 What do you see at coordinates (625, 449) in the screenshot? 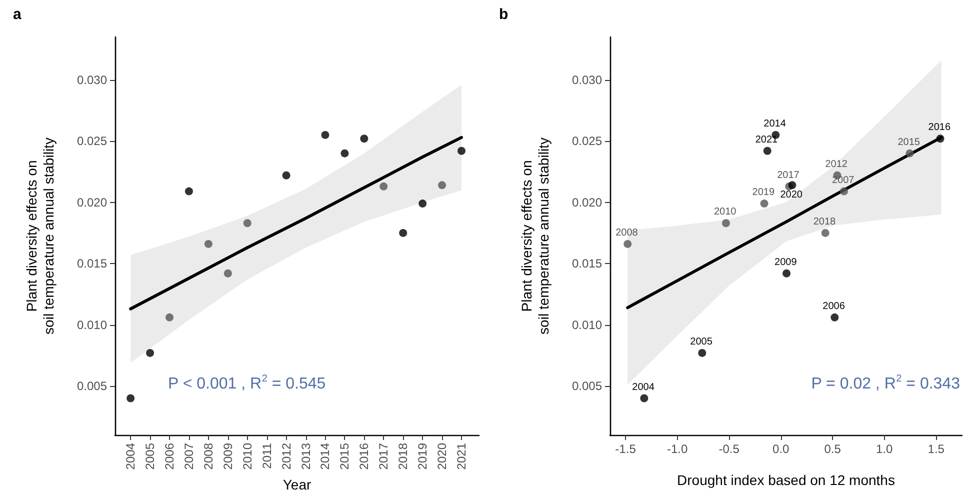
I see `x-tick-label: -1.5` at bounding box center [625, 449].